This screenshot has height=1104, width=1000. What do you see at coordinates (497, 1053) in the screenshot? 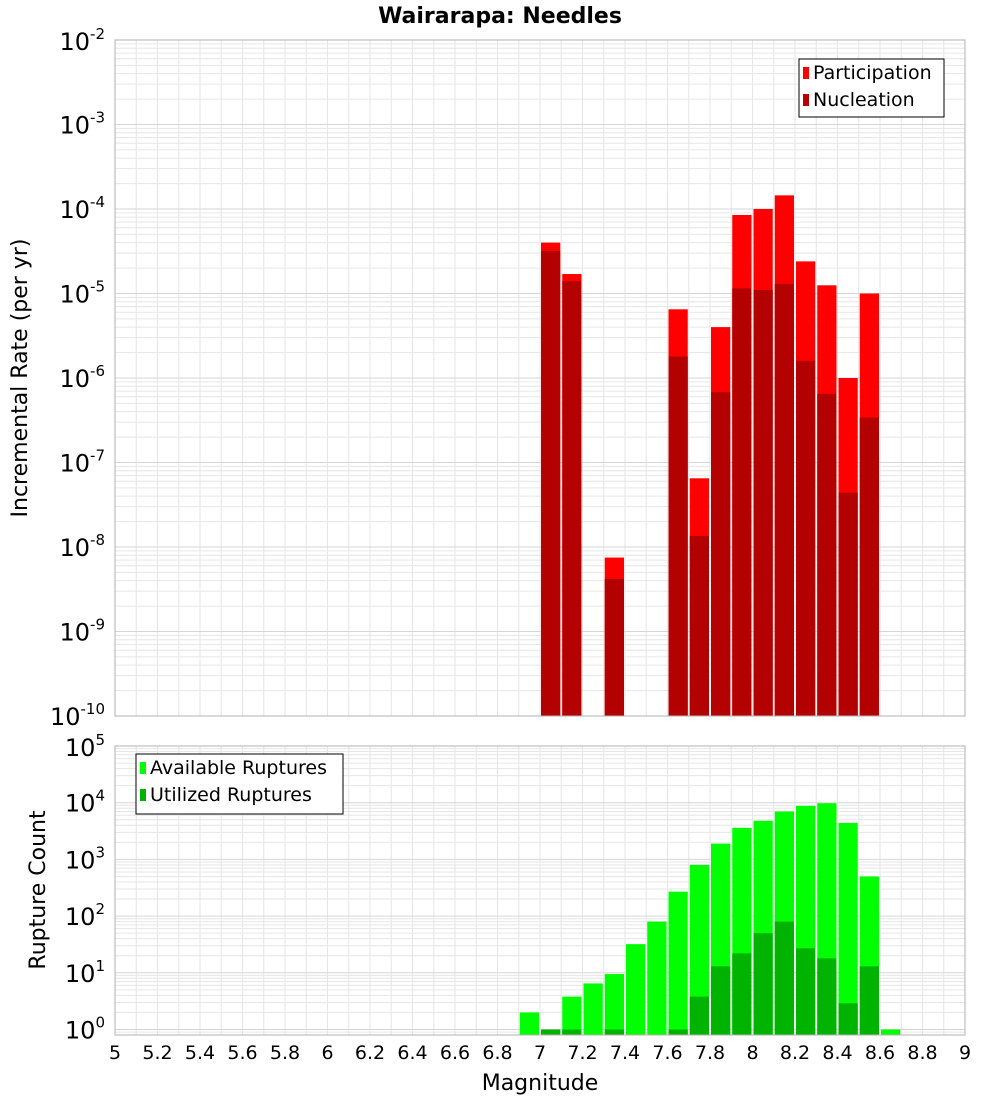
I see `x-tick-label: 6.8` at bounding box center [497, 1053].